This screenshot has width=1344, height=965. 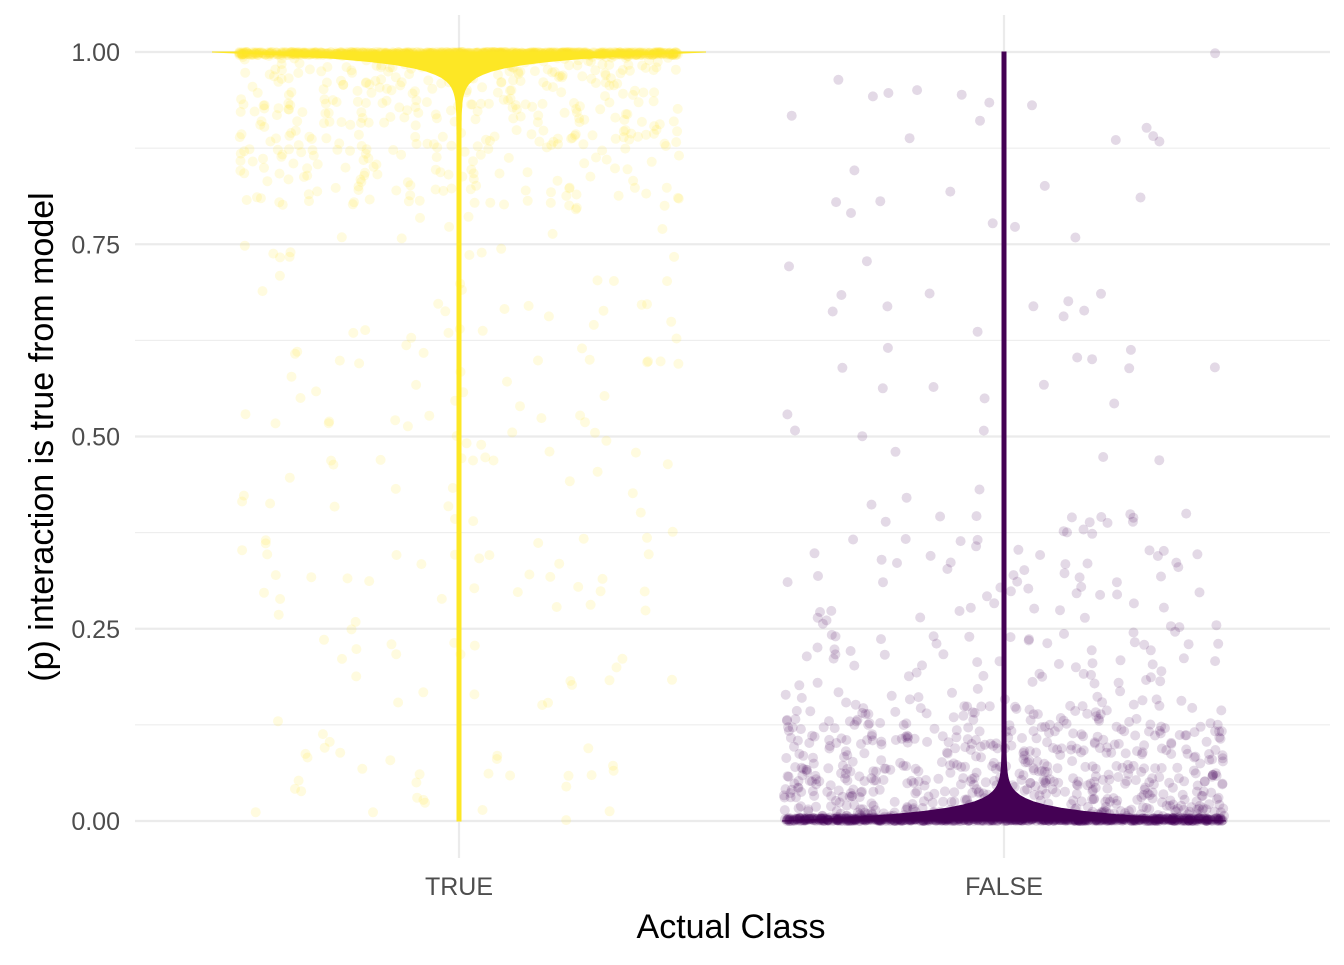 What do you see at coordinates (734, 887) in the screenshot?
I see `x-axis-ticks: TRUE FALSE` at bounding box center [734, 887].